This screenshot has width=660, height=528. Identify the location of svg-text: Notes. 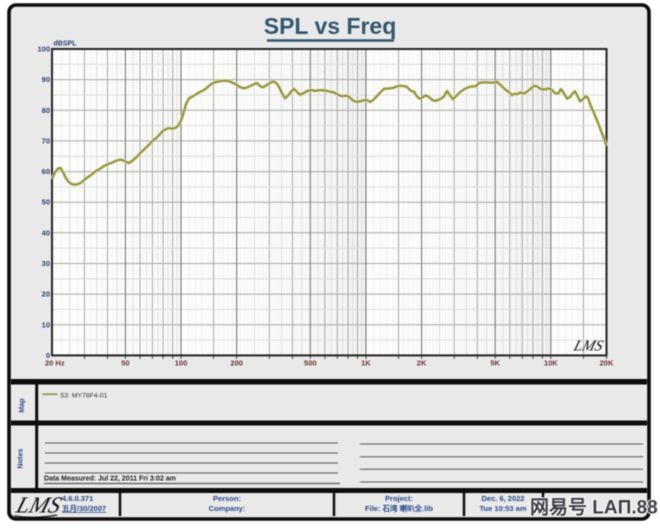
(19, 459).